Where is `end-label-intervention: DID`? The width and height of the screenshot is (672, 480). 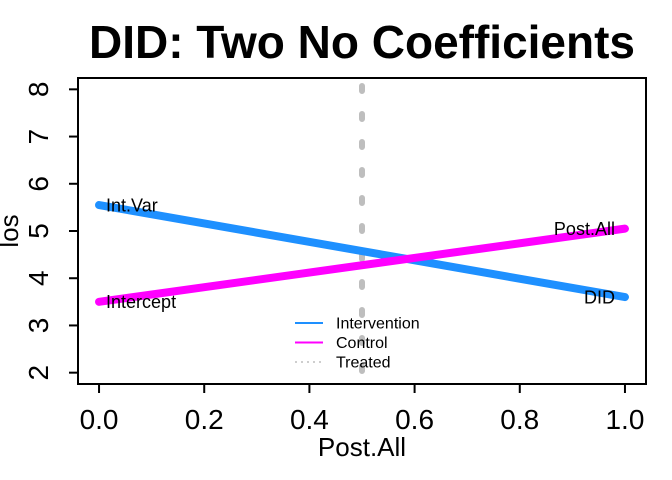
end-label-intervention: DID is located at coordinates (599, 297).